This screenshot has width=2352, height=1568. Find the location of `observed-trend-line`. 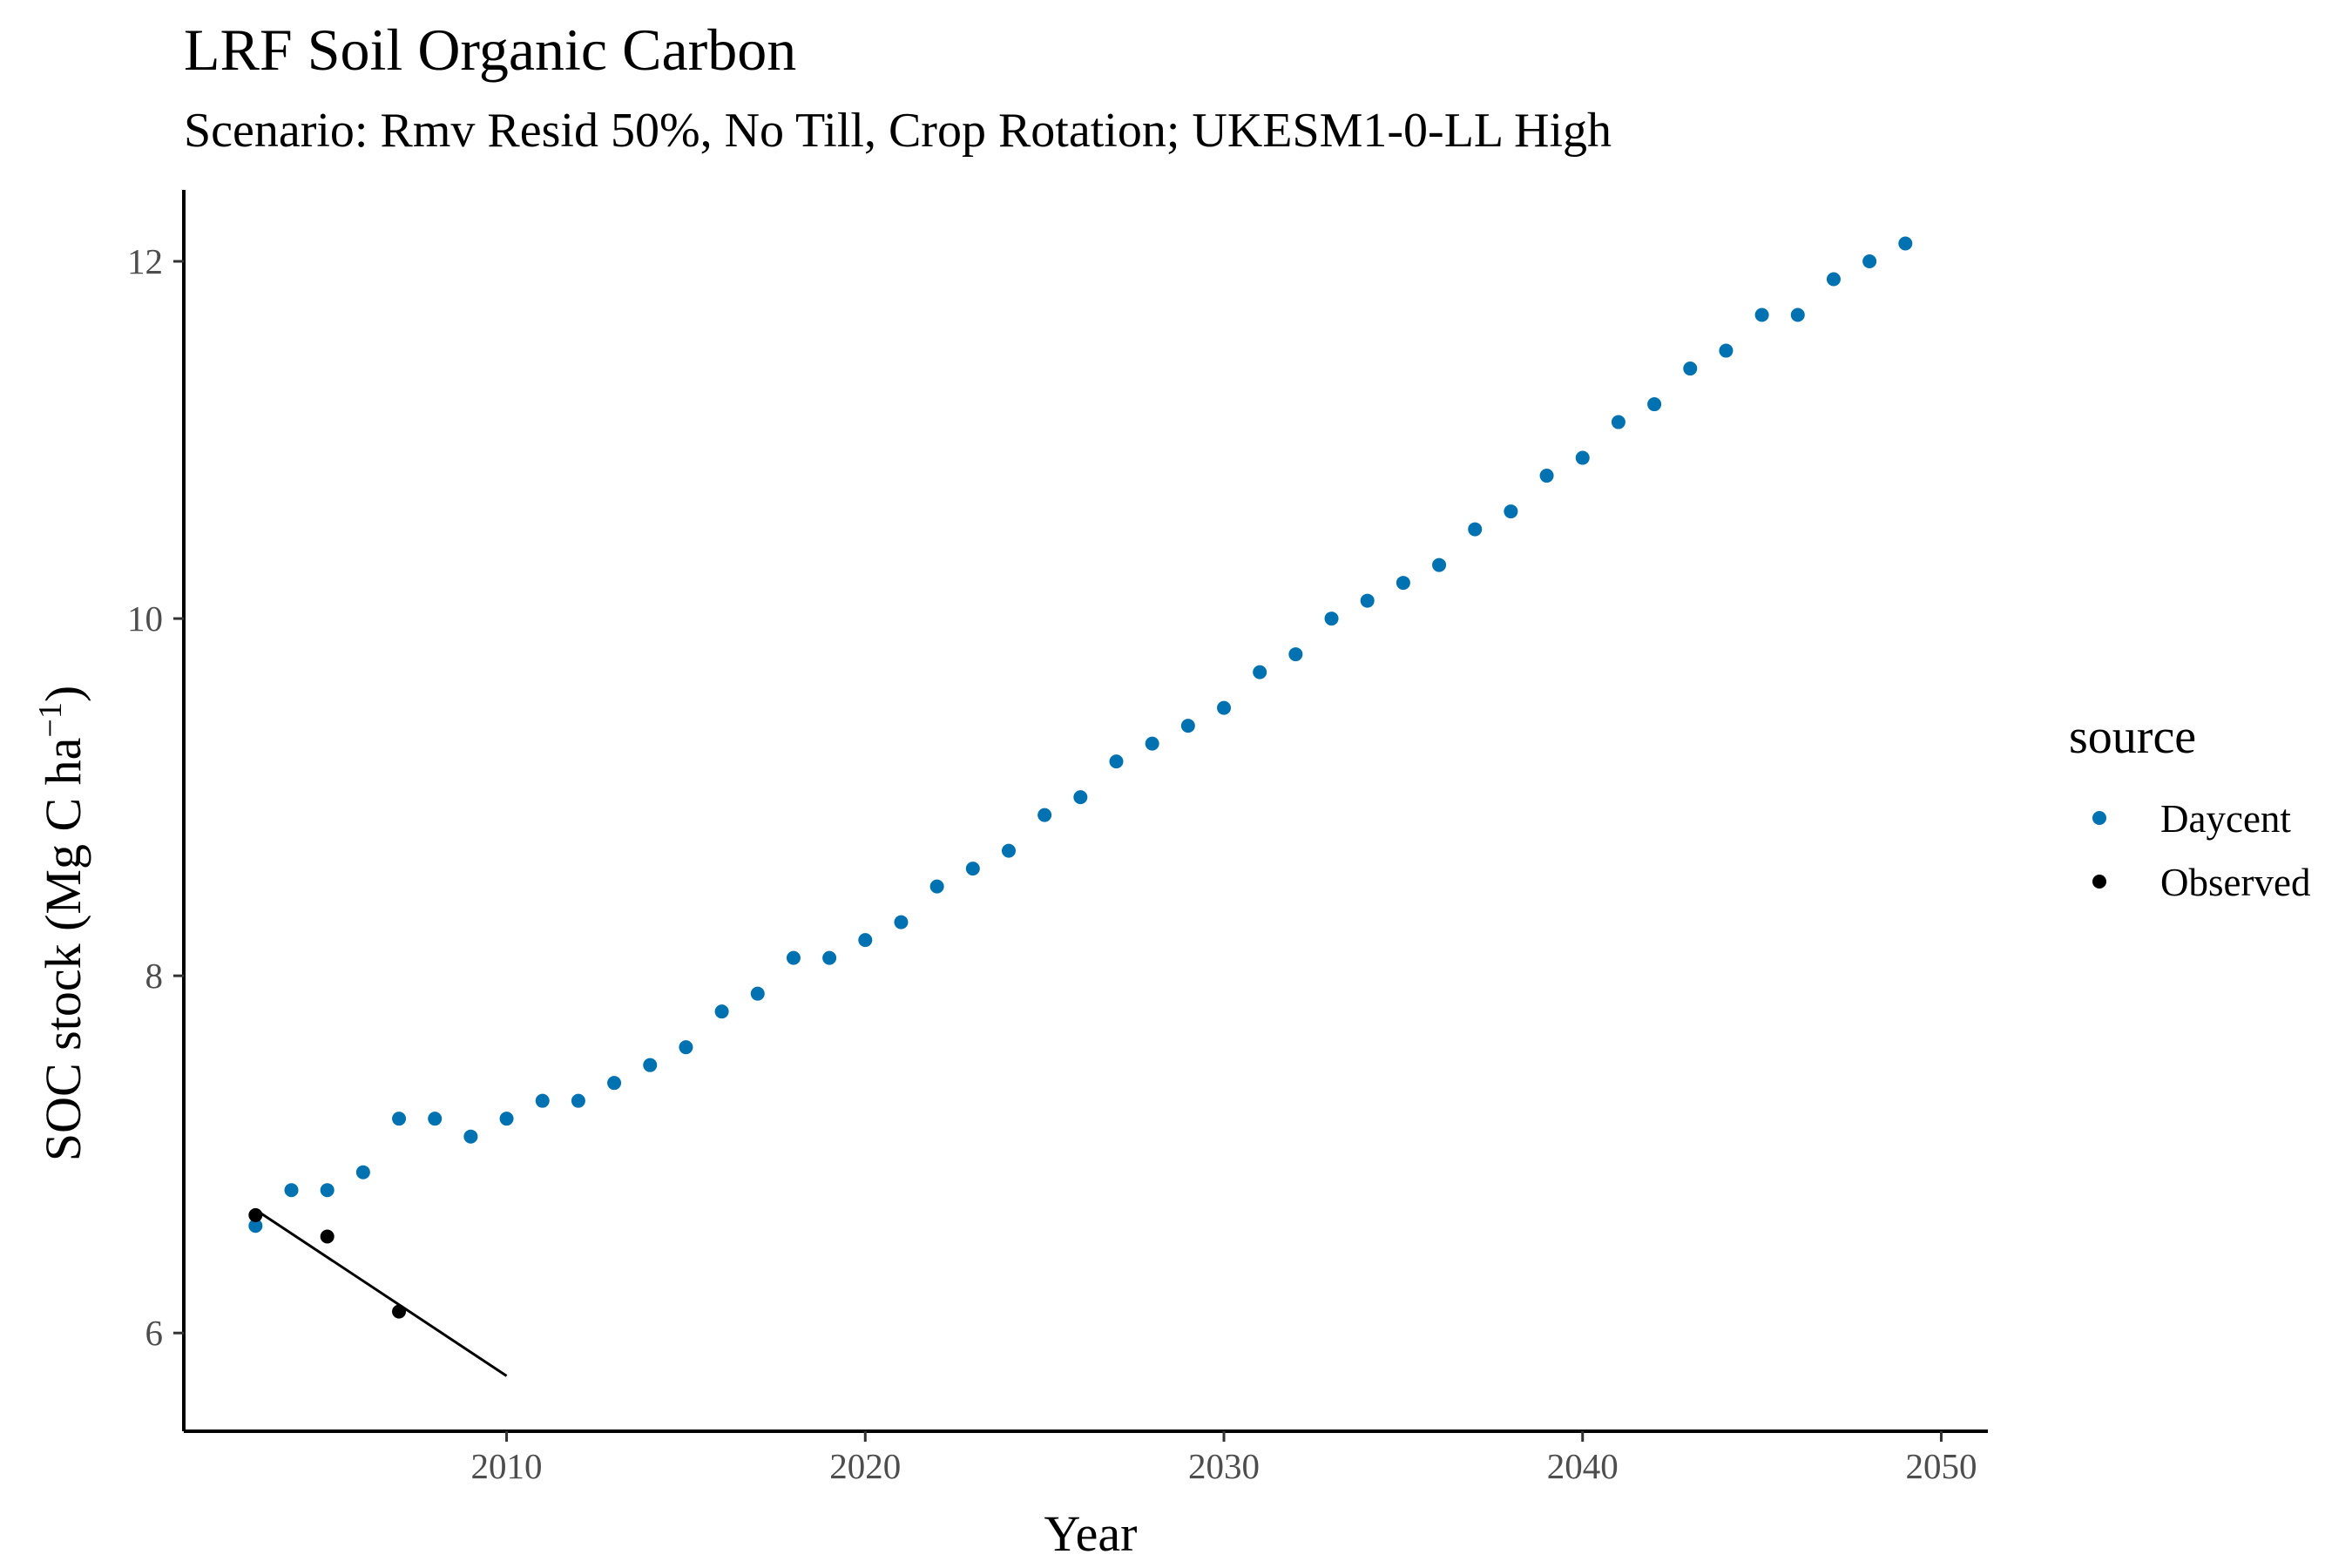

observed-trend-line is located at coordinates (381, 1292).